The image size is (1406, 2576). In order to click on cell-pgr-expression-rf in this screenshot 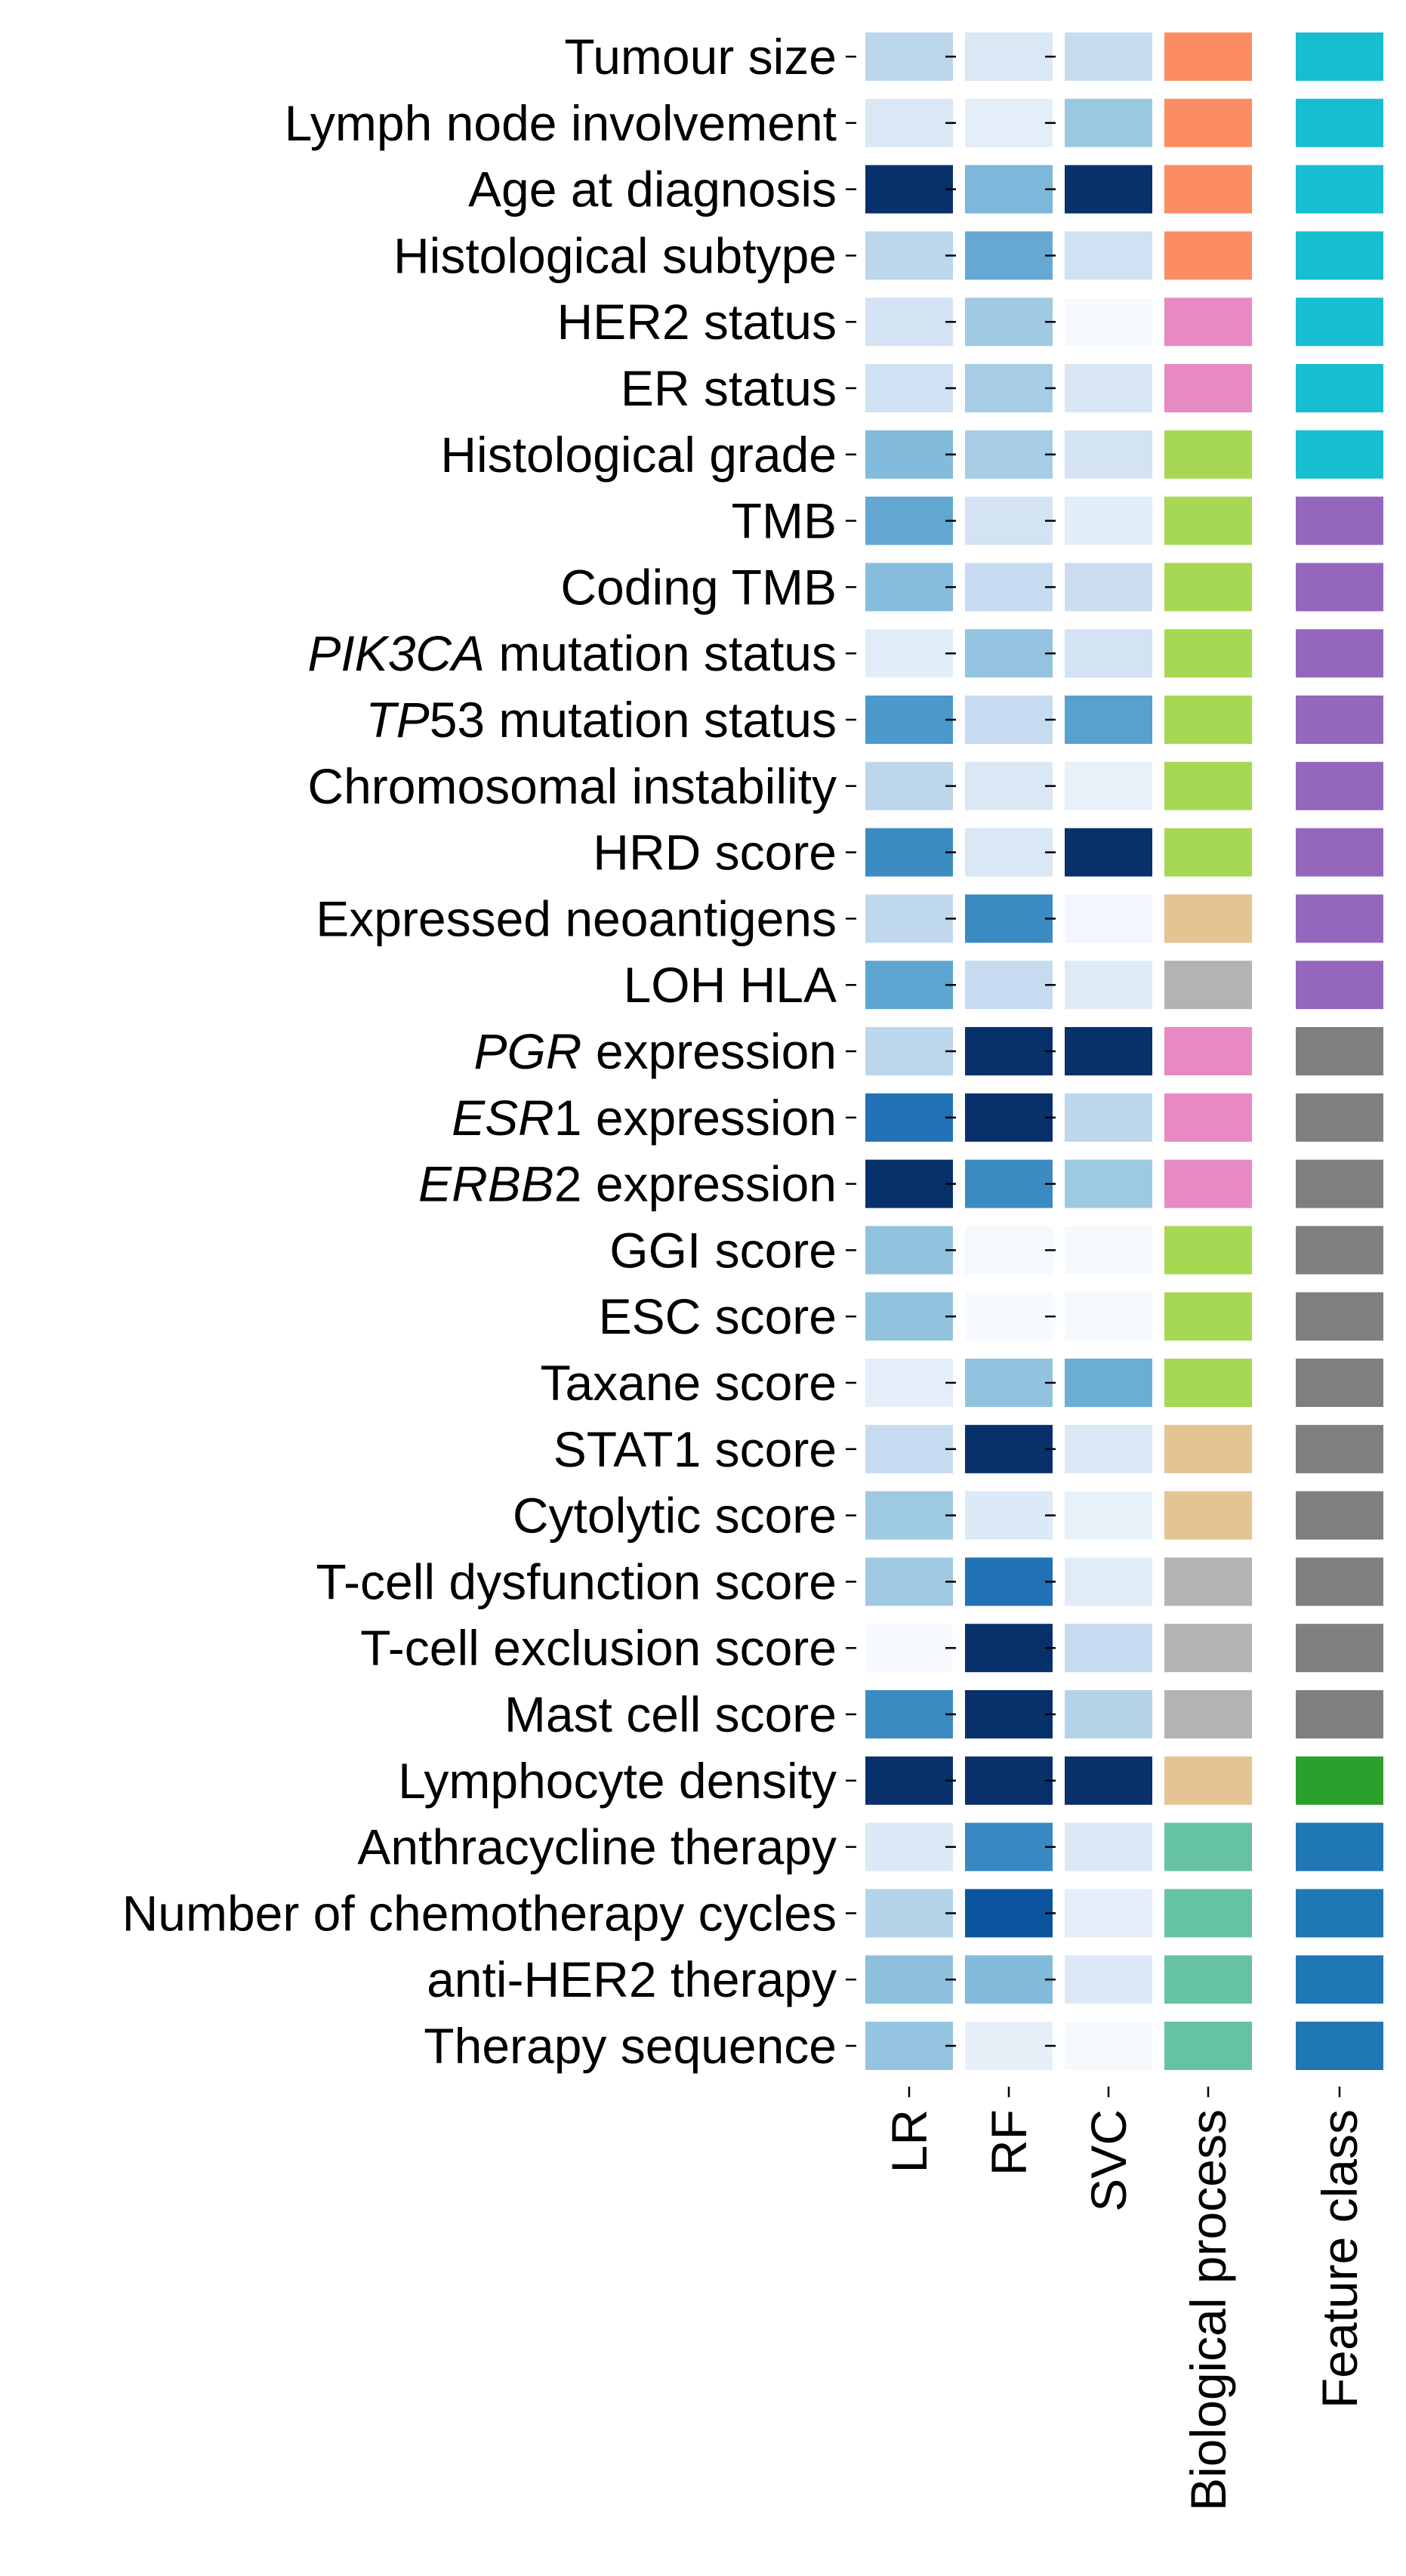, I will do `click(1009, 1051)`.